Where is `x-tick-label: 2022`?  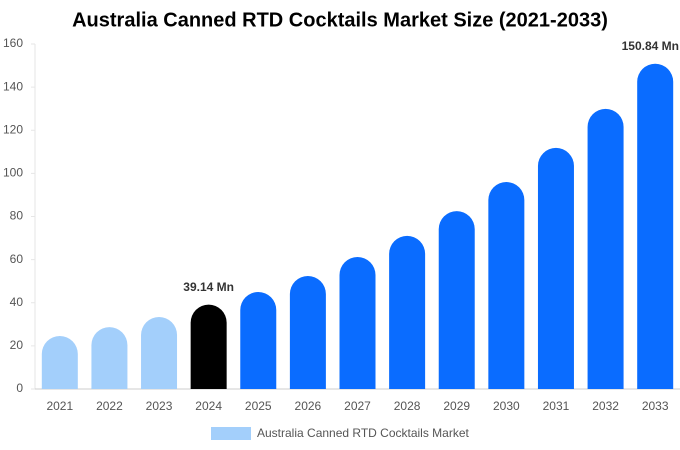 x-tick-label: 2022 is located at coordinates (109, 406).